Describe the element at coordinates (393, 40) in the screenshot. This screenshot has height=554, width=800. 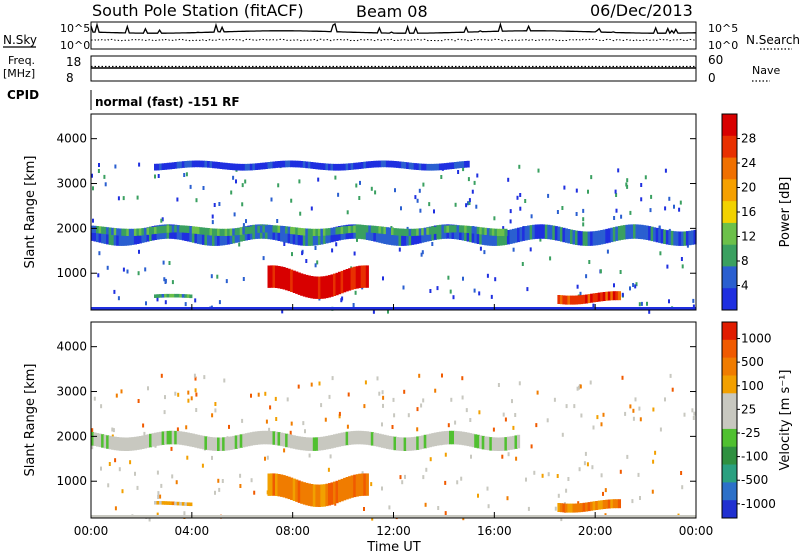
I see `nsearch-trace` at that location.